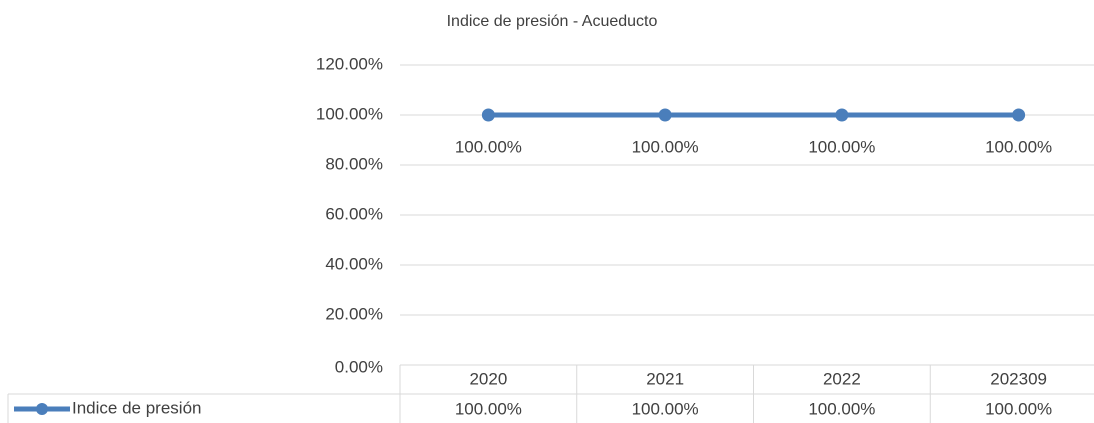  I want to click on y-tick-label: 100.00%, so click(349, 113).